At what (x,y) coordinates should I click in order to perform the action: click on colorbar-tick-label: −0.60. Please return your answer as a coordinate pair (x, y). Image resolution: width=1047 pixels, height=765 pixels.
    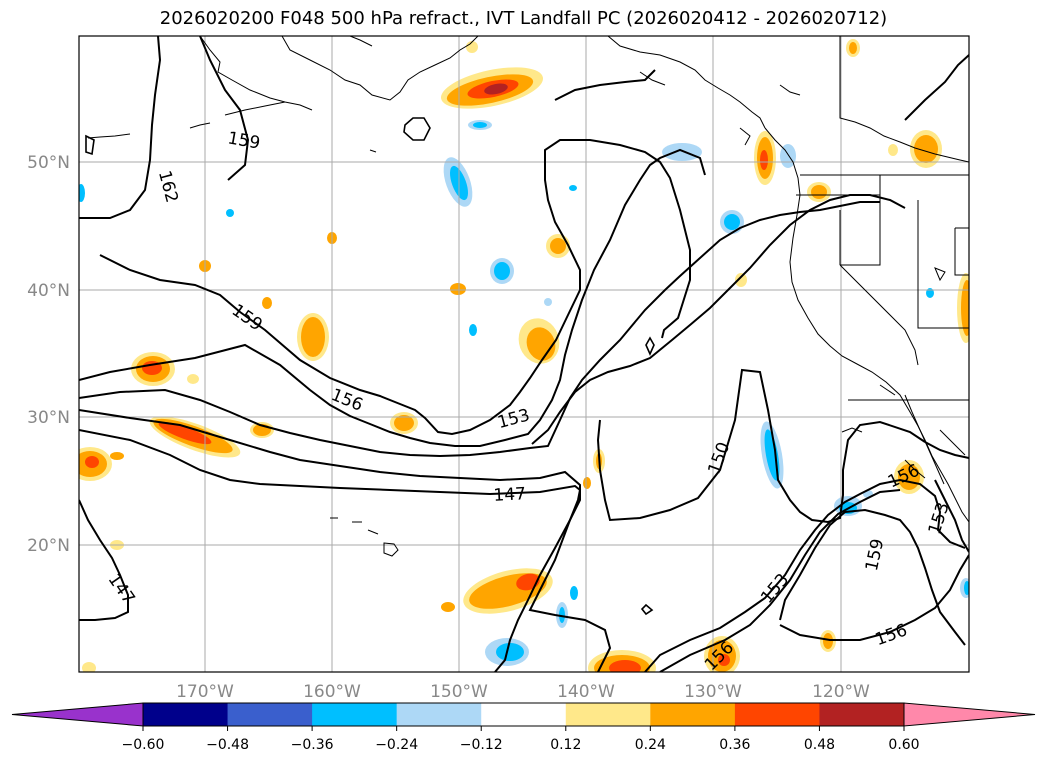
    Looking at the image, I should click on (143, 745).